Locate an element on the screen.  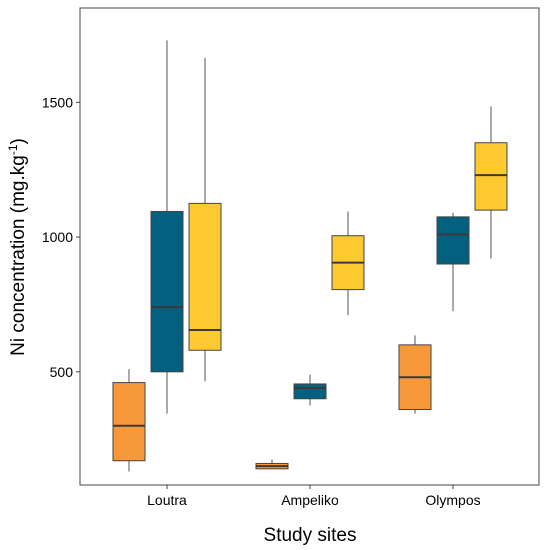
x-tick-label: Ampeliko is located at coordinates (310, 500).